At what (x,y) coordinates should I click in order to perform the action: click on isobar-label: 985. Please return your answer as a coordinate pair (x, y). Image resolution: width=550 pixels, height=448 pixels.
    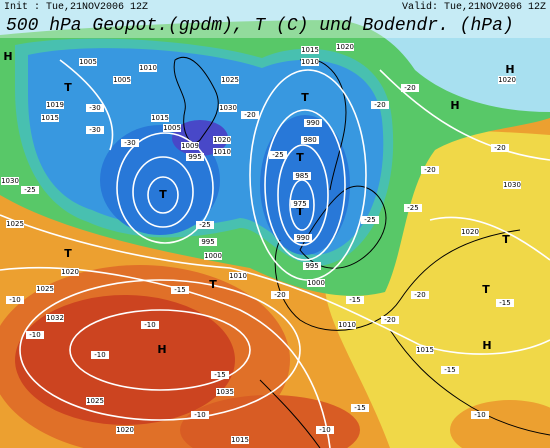
    Looking at the image, I should click on (301, 176).